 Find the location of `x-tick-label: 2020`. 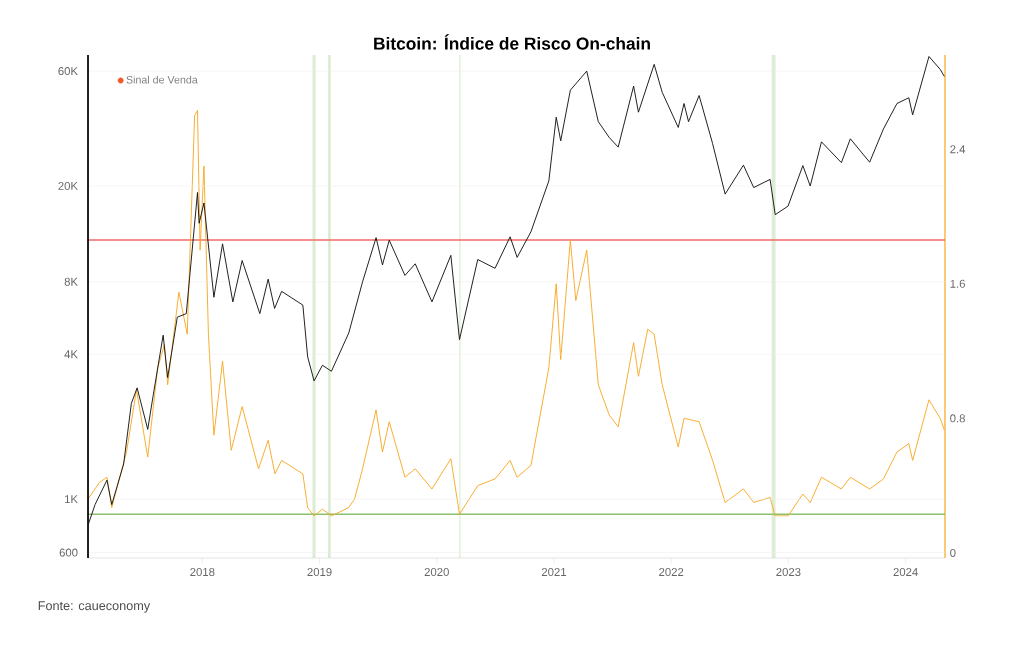

x-tick-label: 2020 is located at coordinates (436, 572).